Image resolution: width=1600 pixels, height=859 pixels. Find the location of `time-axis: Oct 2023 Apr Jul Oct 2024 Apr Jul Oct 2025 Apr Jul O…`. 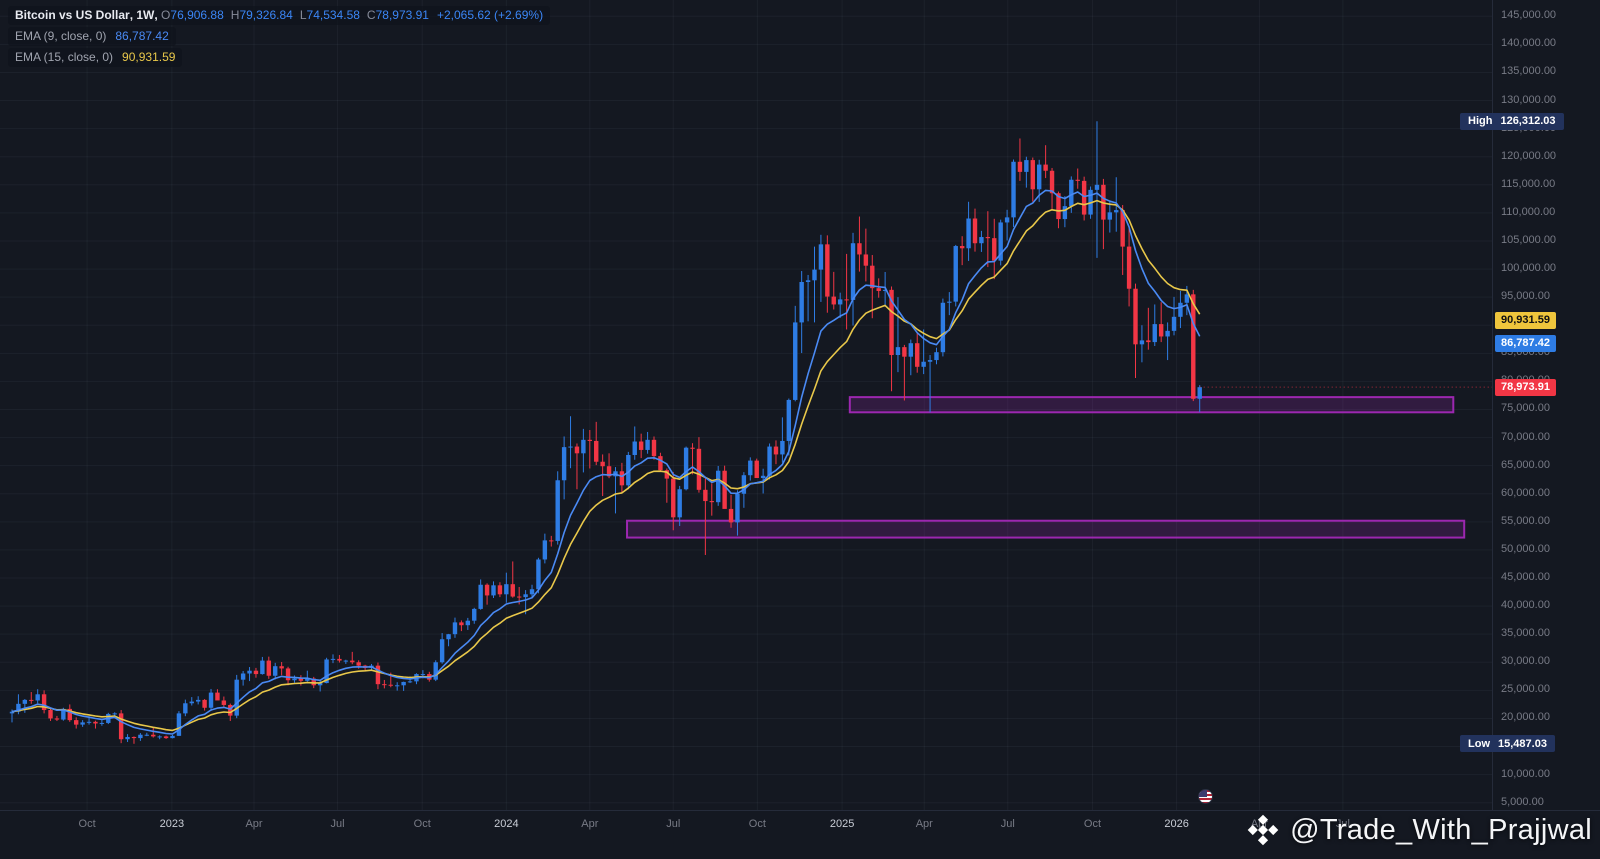

time-axis: Oct 2023 Apr Jul Oct 2024 Apr Jul Oct 2025 Apr Jul O… is located at coordinates (800, 834).